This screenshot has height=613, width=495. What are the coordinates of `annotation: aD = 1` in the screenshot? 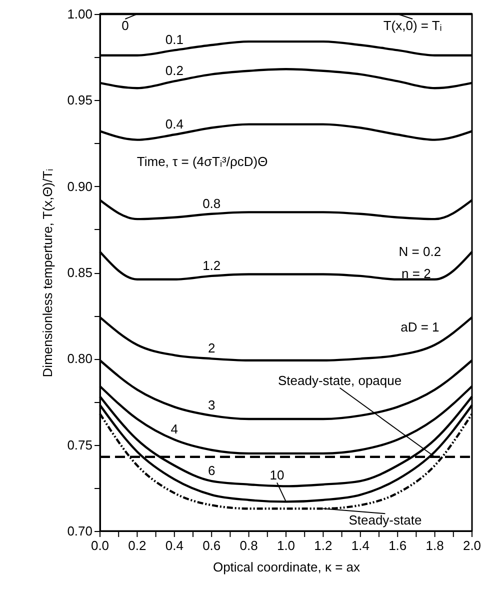 It's located at (420, 327).